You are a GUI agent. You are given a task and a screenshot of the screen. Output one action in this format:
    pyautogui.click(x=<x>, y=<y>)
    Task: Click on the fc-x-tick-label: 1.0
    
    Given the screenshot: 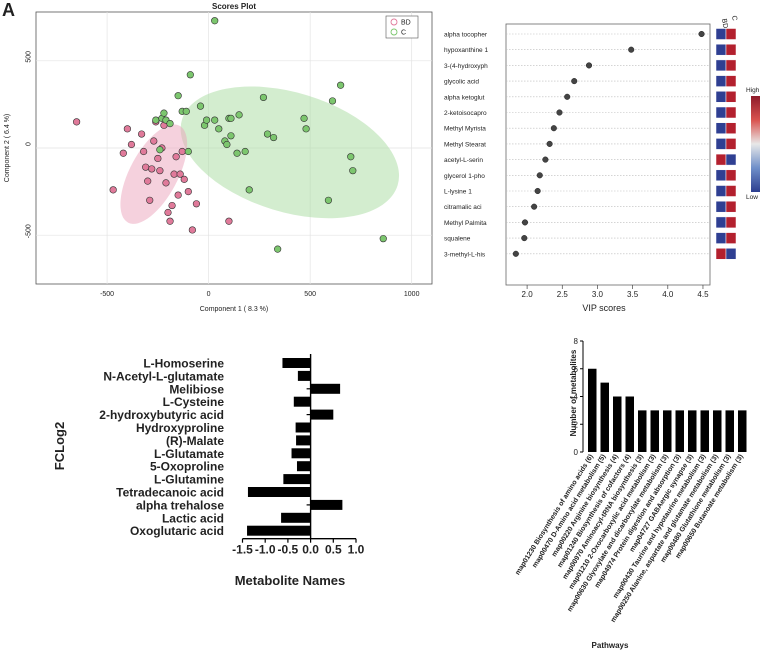 What is the action you would take?
    pyautogui.click(x=356, y=550)
    